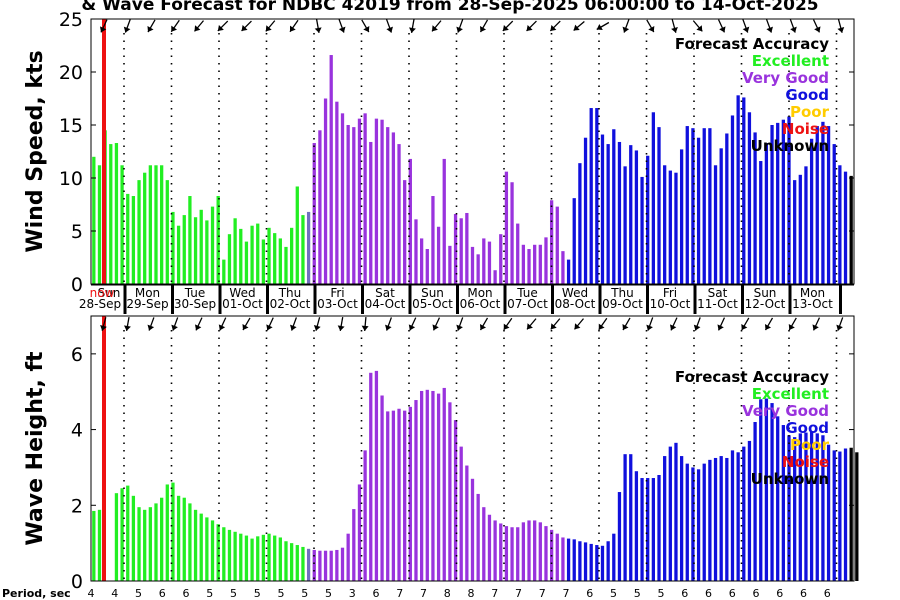 This screenshot has width=900, height=600. What do you see at coordinates (494, 593) in the screenshot?
I see `period-value: 7` at bounding box center [494, 593].